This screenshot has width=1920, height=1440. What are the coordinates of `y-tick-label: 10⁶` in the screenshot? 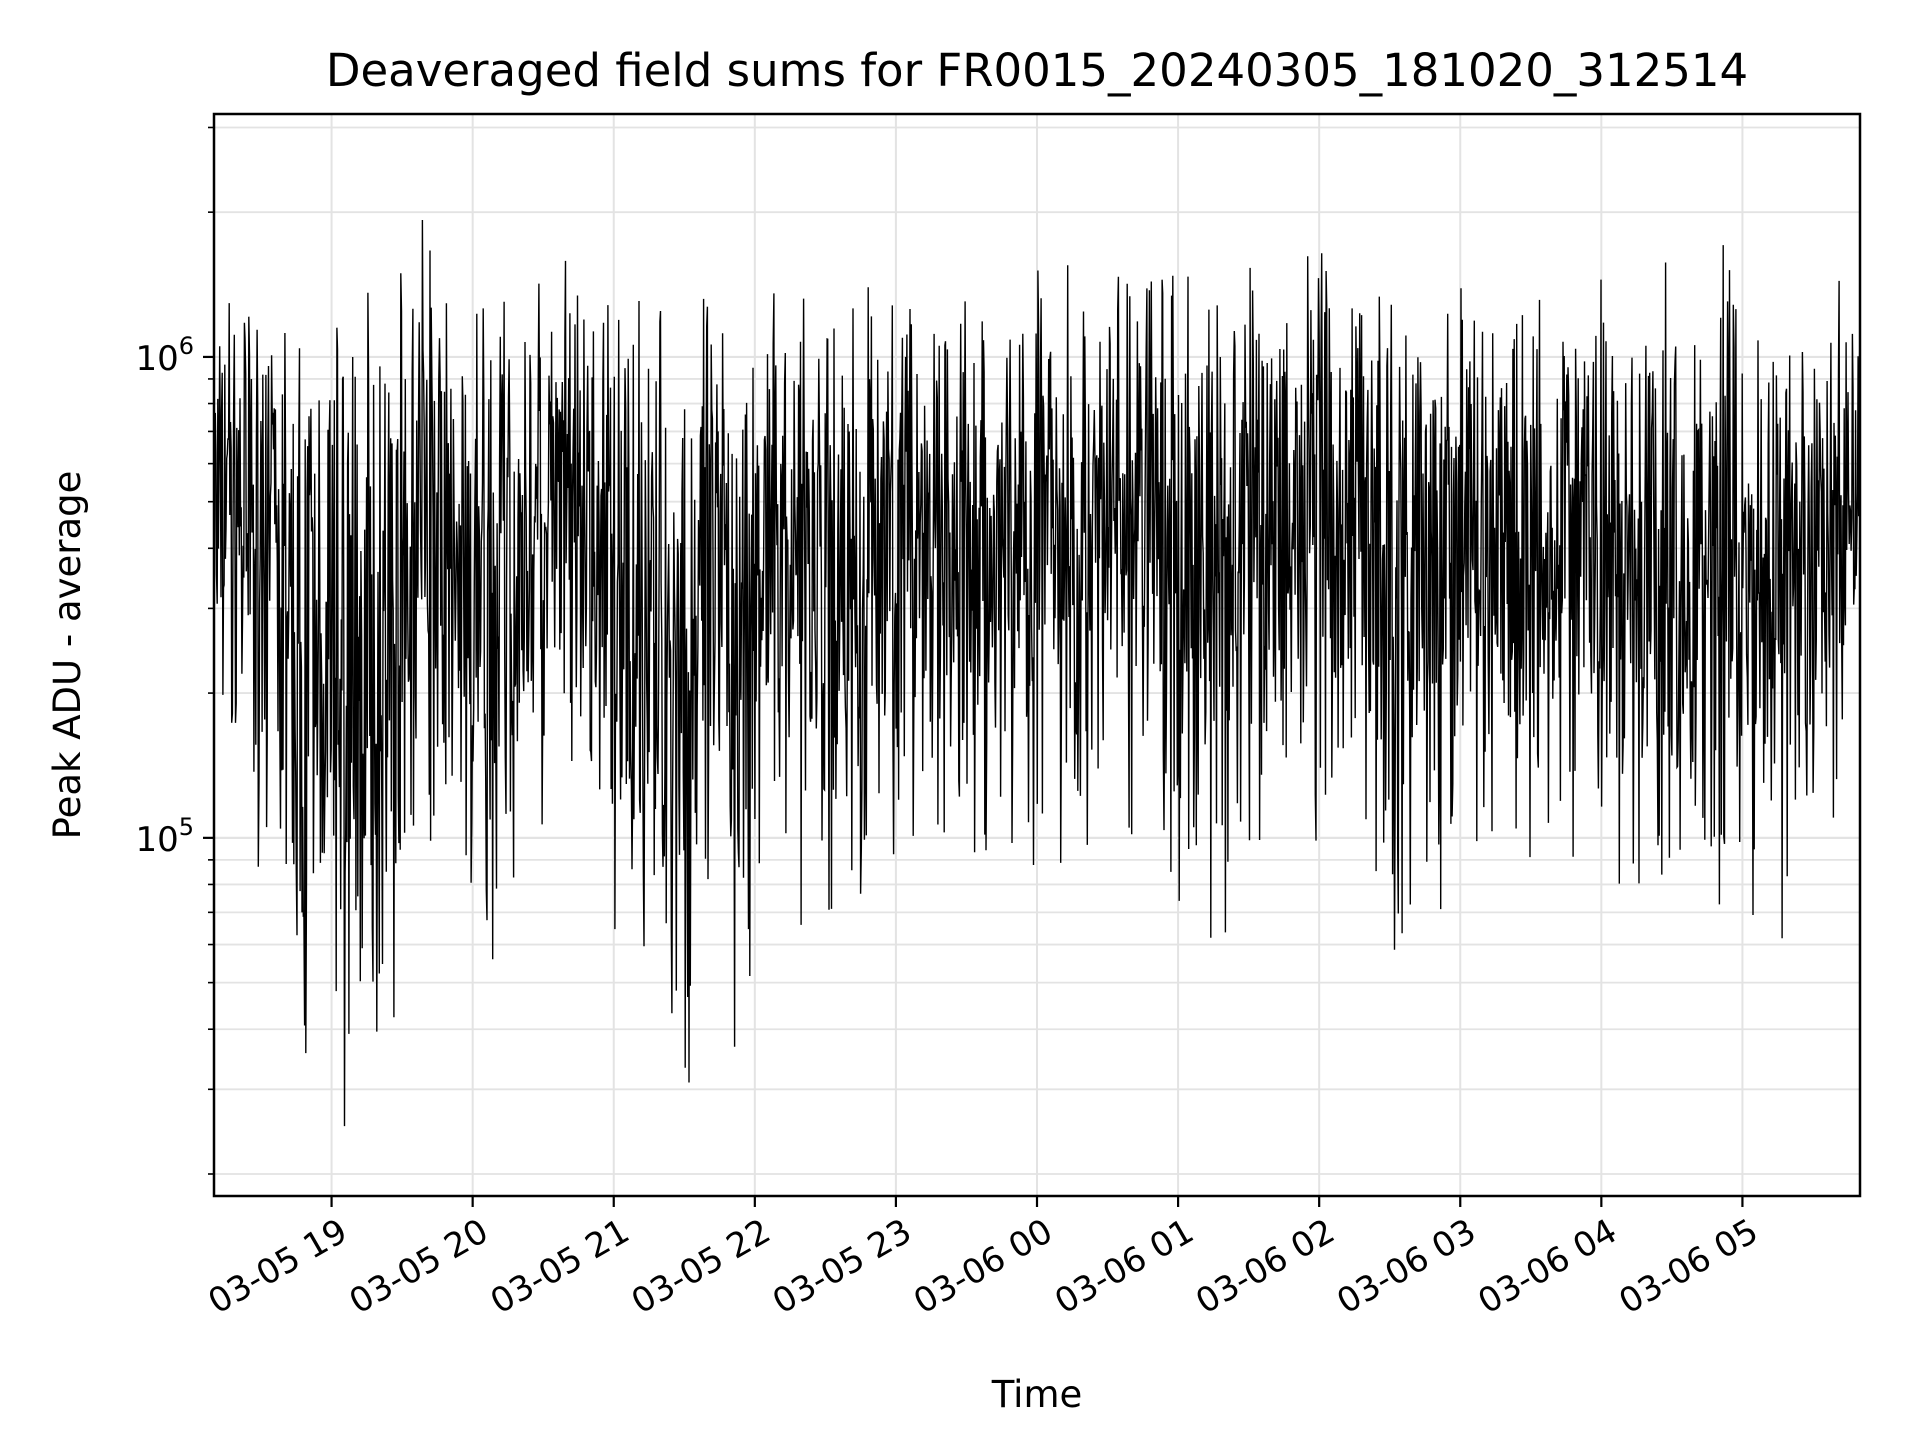 It's located at (164, 355).